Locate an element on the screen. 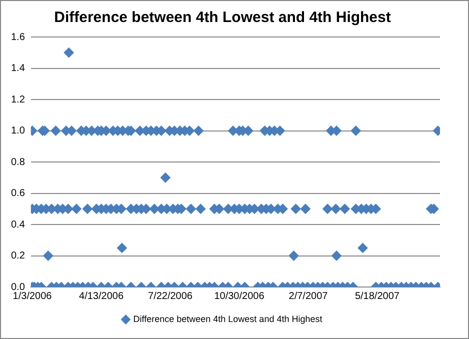 This screenshot has width=469, height=339. y-tick-label: 0.6 is located at coordinates (18, 193).